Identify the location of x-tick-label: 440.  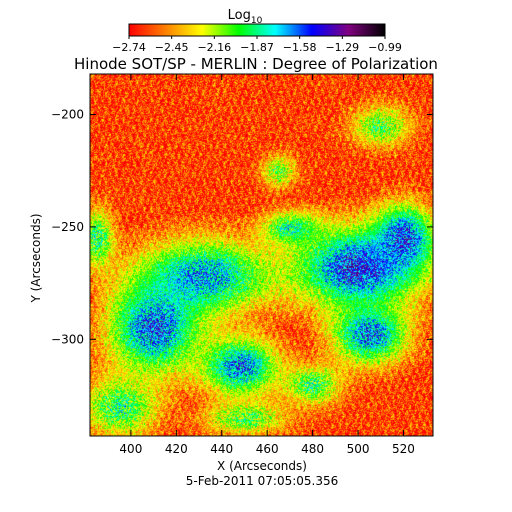
(221, 449).